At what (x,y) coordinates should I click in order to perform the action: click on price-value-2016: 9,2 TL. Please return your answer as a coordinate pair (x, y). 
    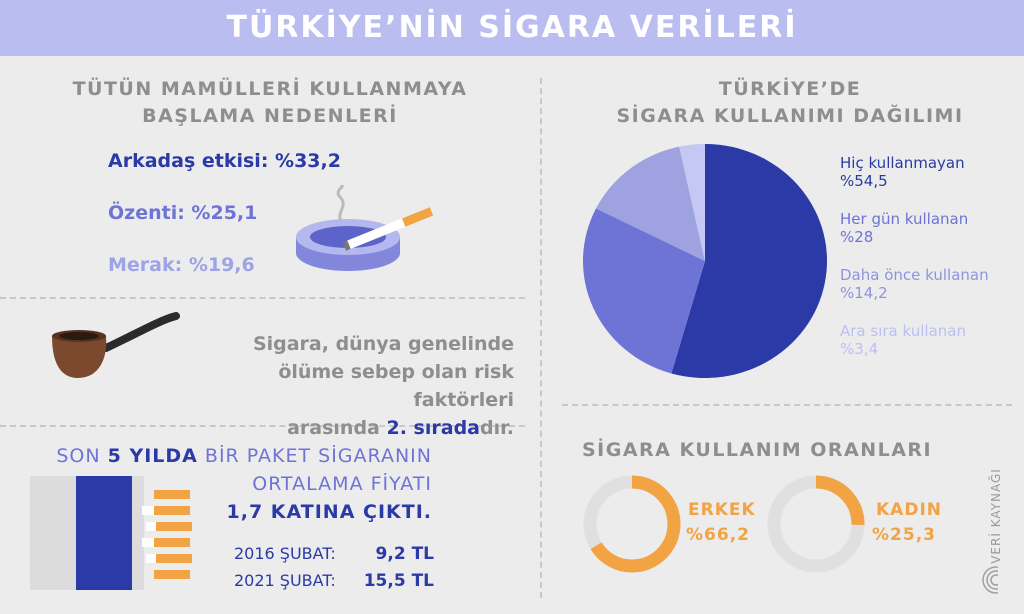
    Looking at the image, I should click on (404, 554).